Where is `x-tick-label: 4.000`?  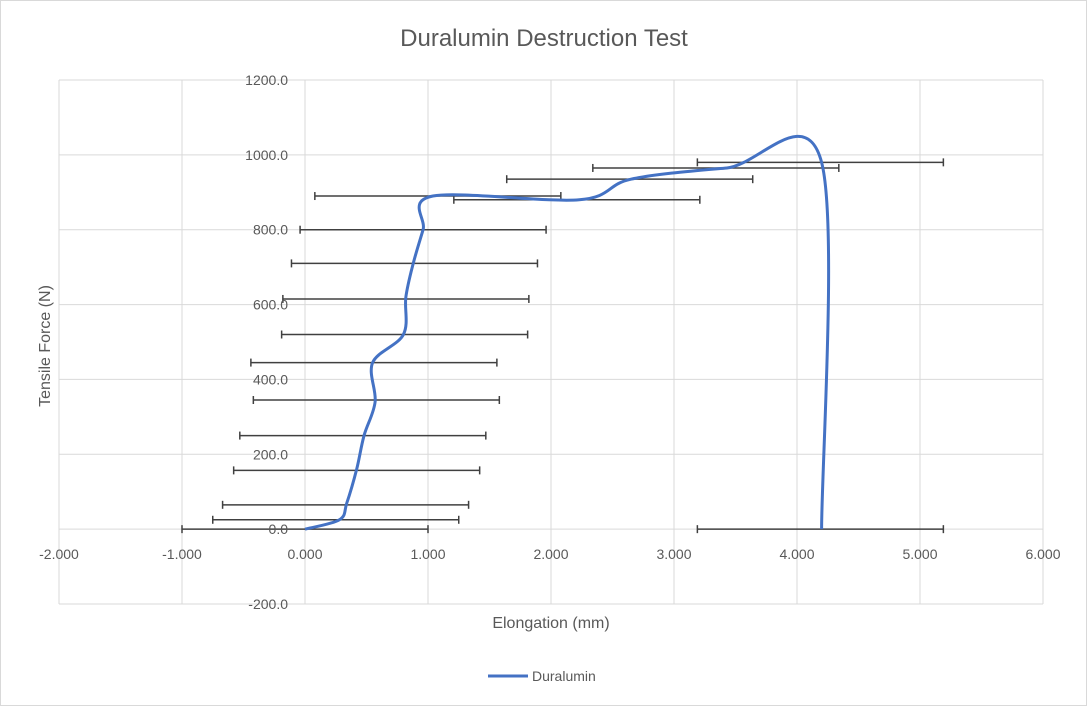 x-tick-label: 4.000 is located at coordinates (796, 554).